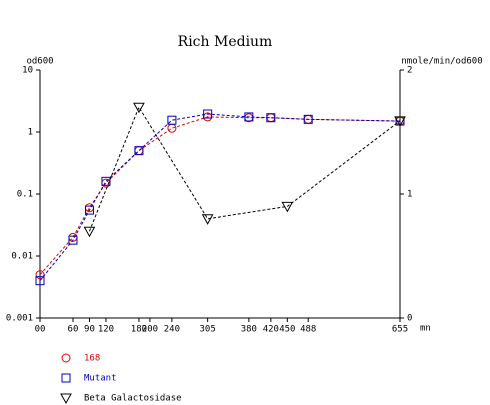 The height and width of the screenshot is (405, 490). I want to click on y2-axis-label: nmole/min/od600, so click(441, 62).